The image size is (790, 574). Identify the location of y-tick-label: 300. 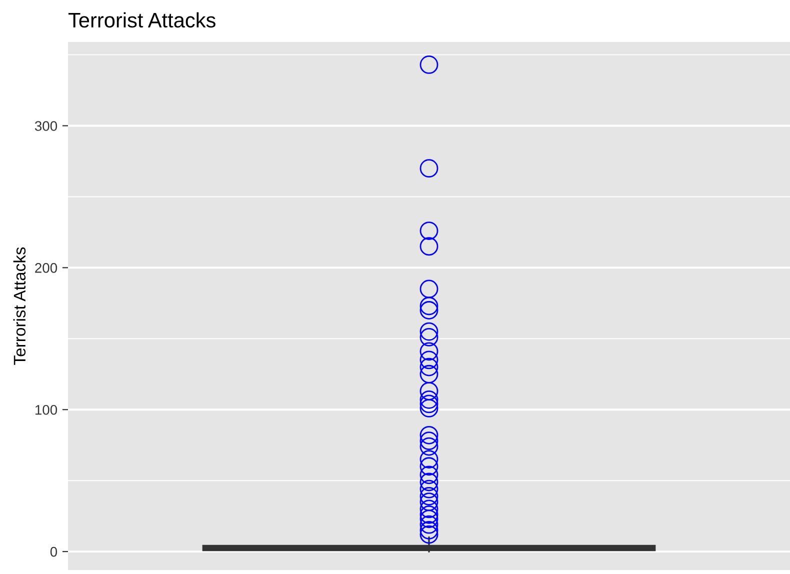
(46, 126).